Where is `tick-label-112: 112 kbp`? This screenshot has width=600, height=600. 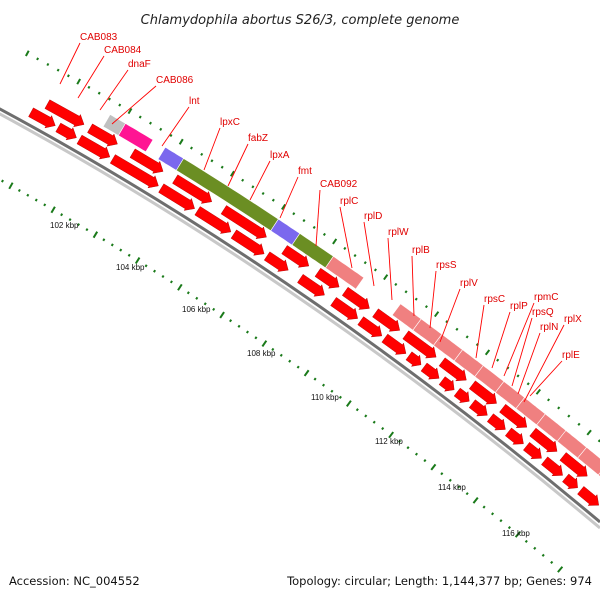 tick-label-112: 112 kbp is located at coordinates (389, 441).